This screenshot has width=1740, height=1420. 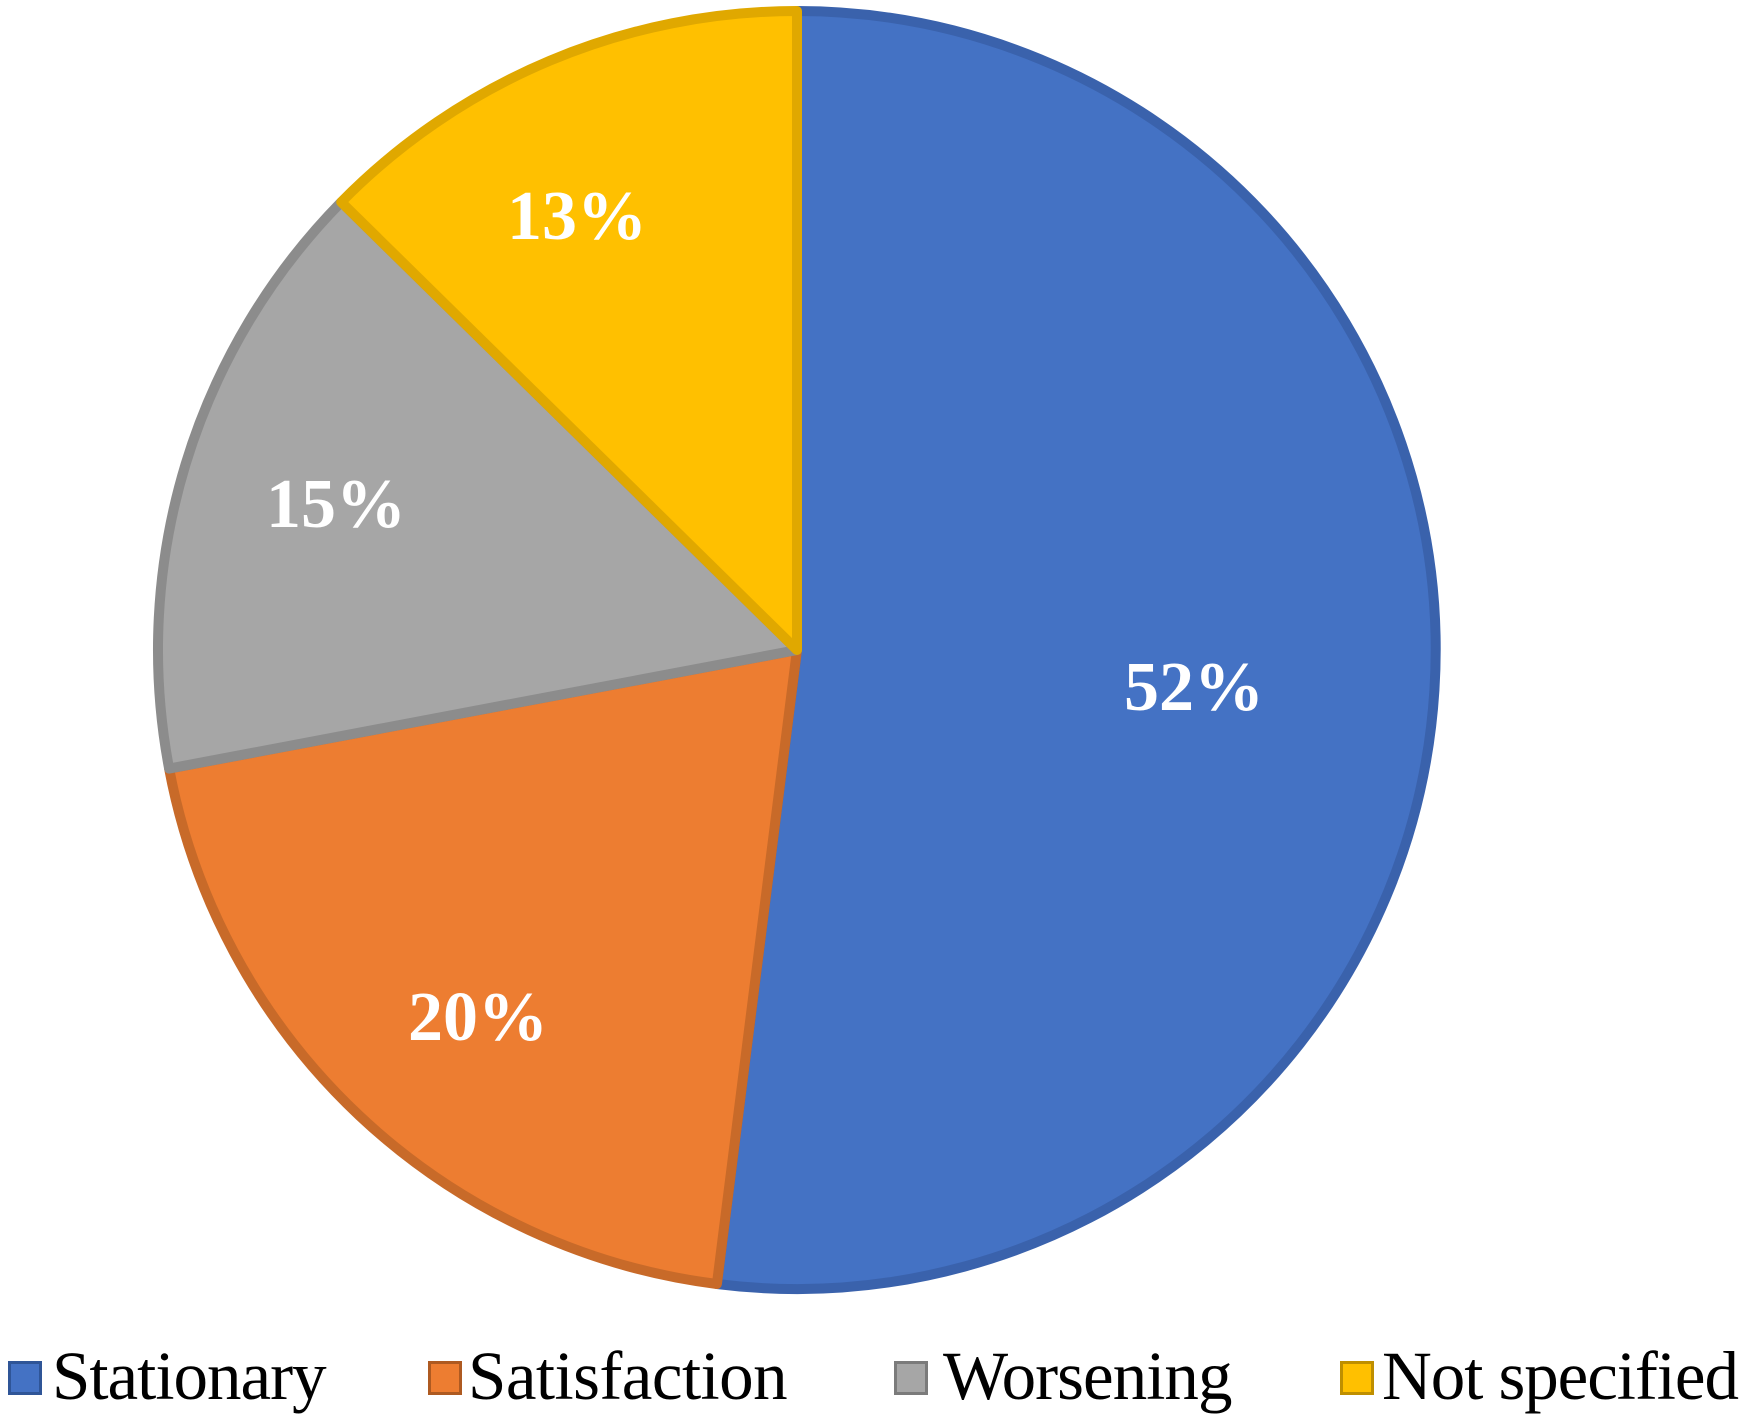 What do you see at coordinates (189, 1376) in the screenshot?
I see `svg-text: Stationary` at bounding box center [189, 1376].